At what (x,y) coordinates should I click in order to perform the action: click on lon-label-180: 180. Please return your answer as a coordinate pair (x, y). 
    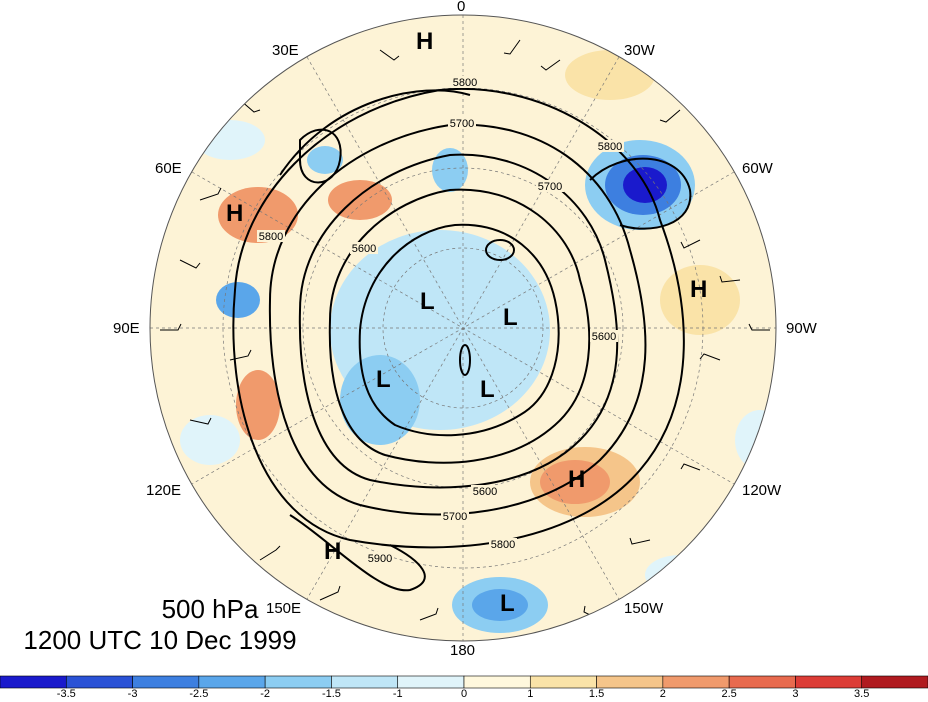
    Looking at the image, I should click on (463, 650).